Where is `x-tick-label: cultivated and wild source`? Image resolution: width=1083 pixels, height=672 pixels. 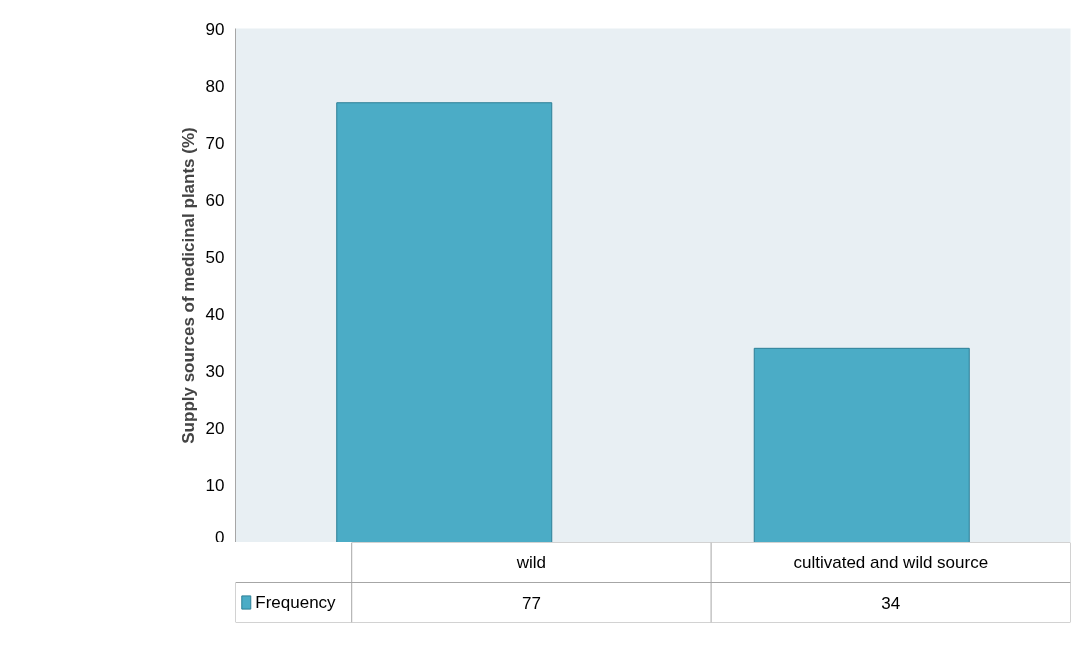 x-tick-label: cultivated and wild source is located at coordinates (891, 562).